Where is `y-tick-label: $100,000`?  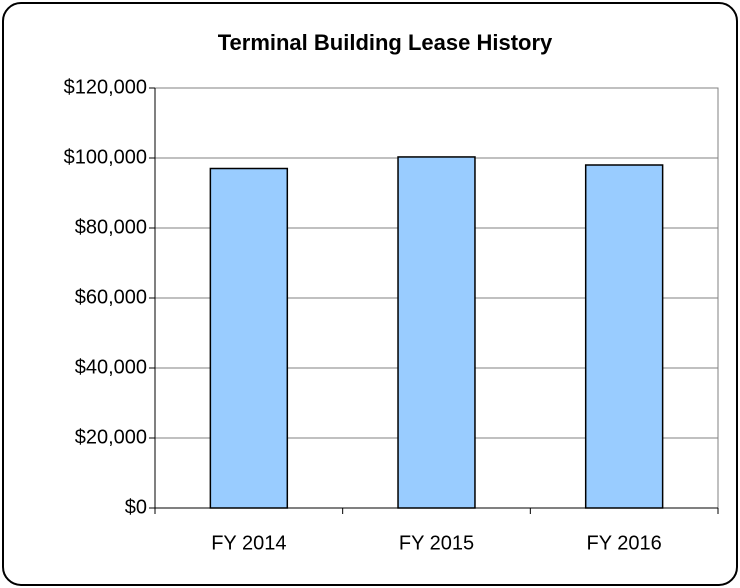 y-tick-label: $100,000 is located at coordinates (105, 157).